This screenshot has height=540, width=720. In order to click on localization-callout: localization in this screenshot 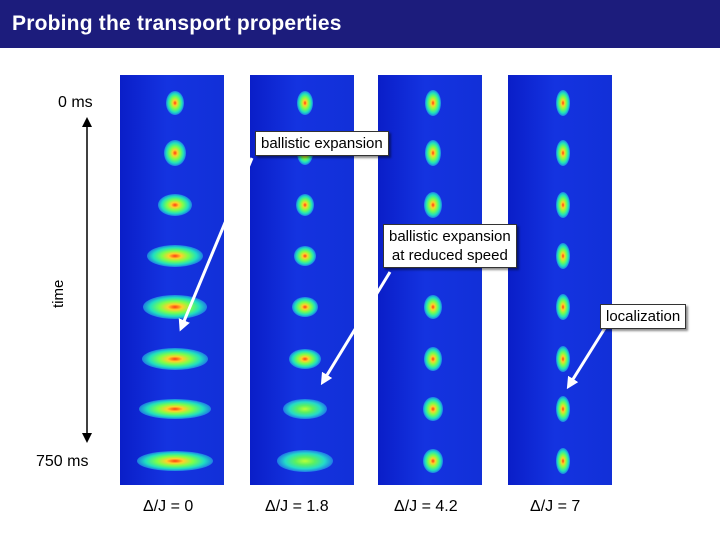, I will do `click(643, 316)`.